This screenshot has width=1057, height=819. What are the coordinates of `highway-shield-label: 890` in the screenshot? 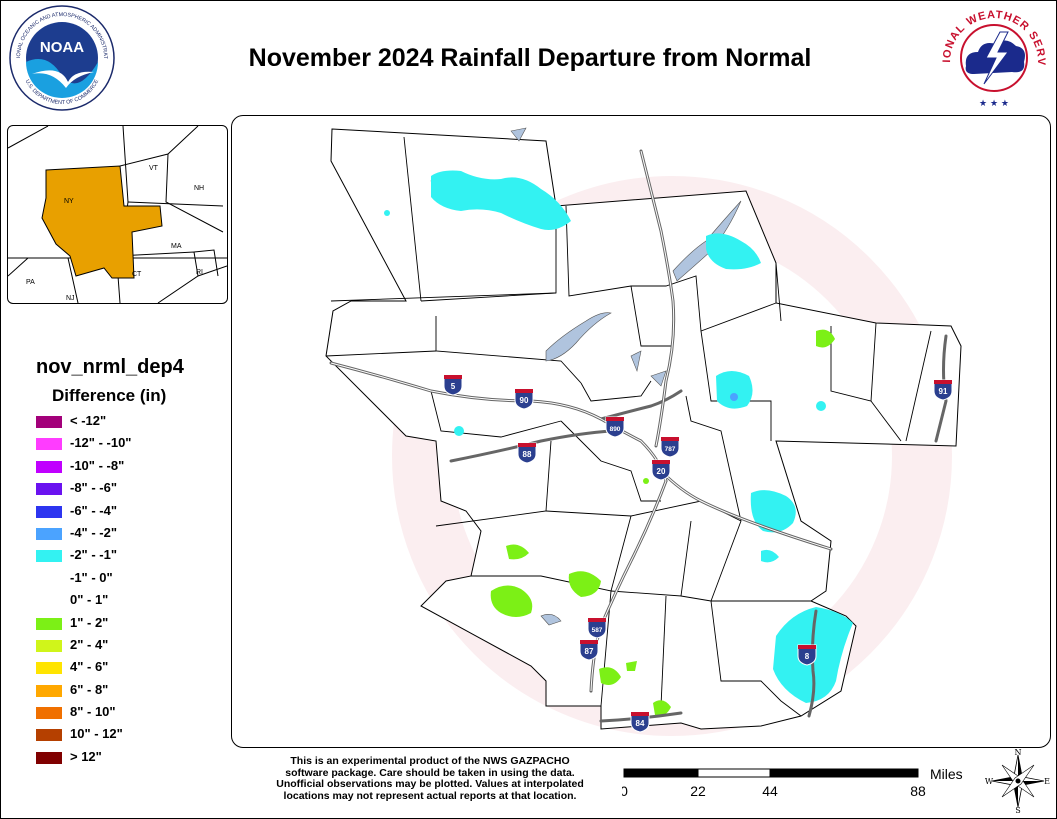 It's located at (615, 429).